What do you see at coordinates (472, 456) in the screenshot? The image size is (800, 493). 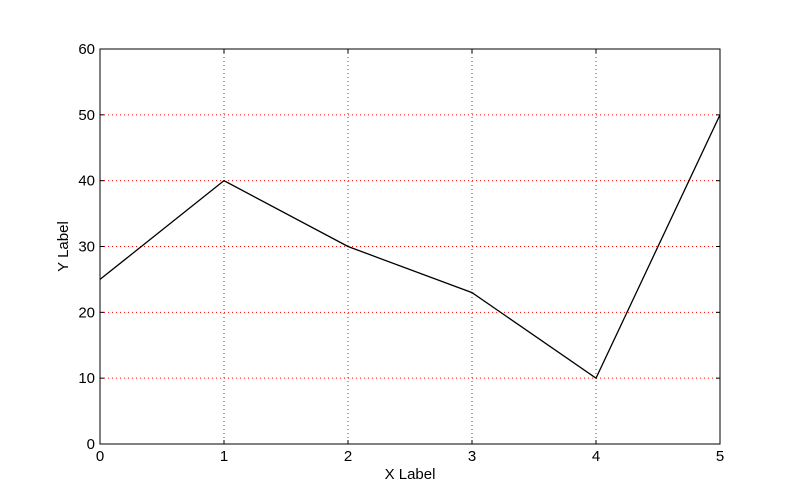 I see `x-tick-label: 3` at bounding box center [472, 456].